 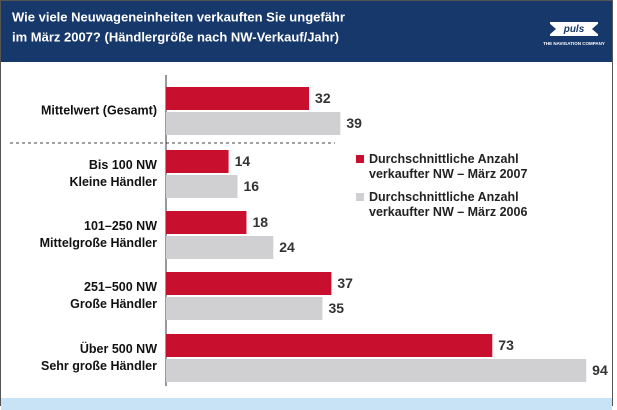 I want to click on value-label: 35, so click(x=336, y=308).